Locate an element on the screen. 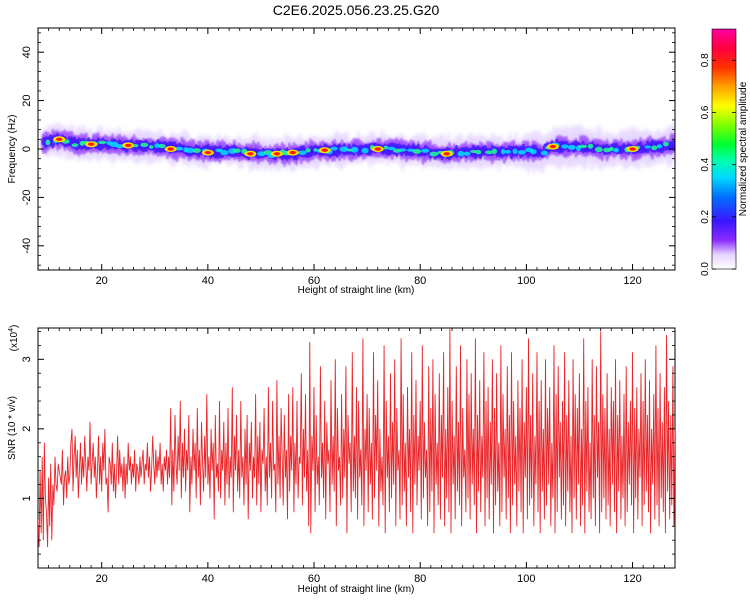 The image size is (750, 605). colorbar-ticks: 0.0 0.2 0.4 0.6 0.8 is located at coordinates (718, 164).